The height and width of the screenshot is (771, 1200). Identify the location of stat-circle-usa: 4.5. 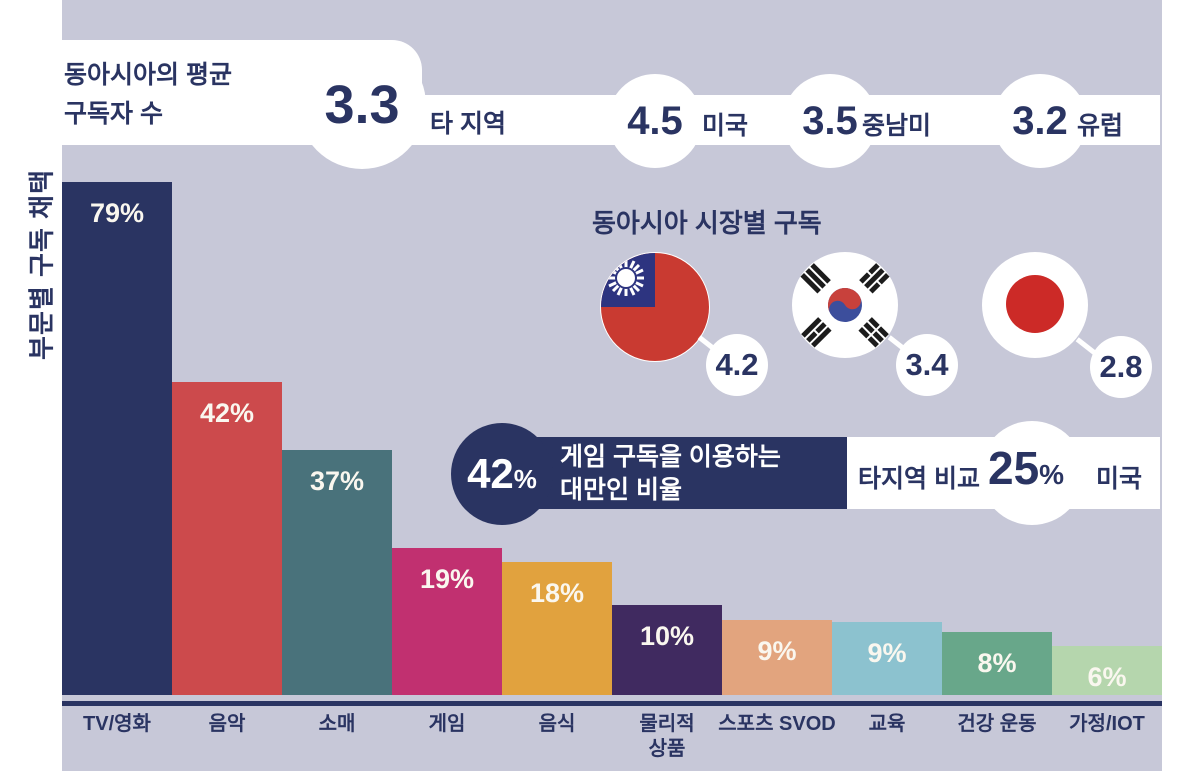
(655, 121).